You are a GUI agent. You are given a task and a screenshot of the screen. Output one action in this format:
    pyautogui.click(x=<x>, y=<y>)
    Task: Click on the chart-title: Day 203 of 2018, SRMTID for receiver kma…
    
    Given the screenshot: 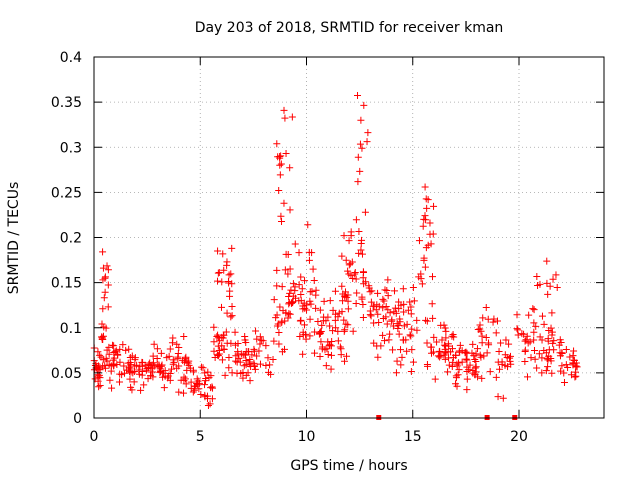 What is the action you would take?
    pyautogui.click(x=349, y=28)
    